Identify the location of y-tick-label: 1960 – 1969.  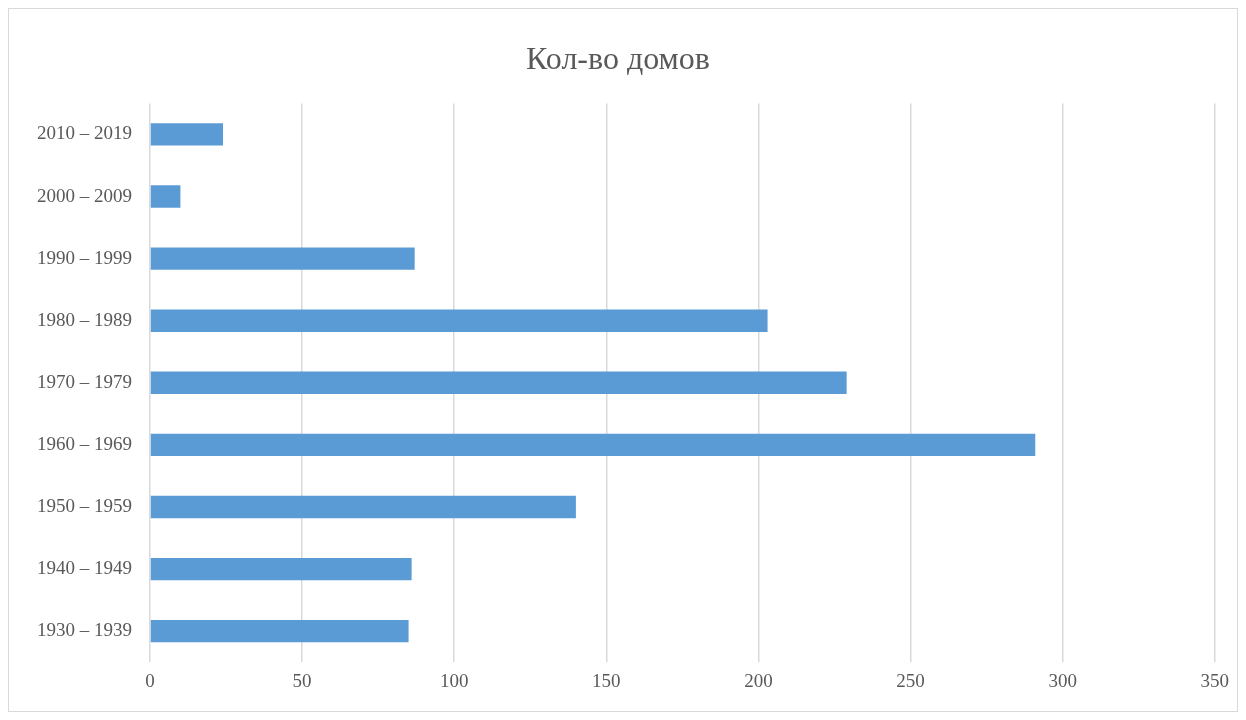
(84, 443).